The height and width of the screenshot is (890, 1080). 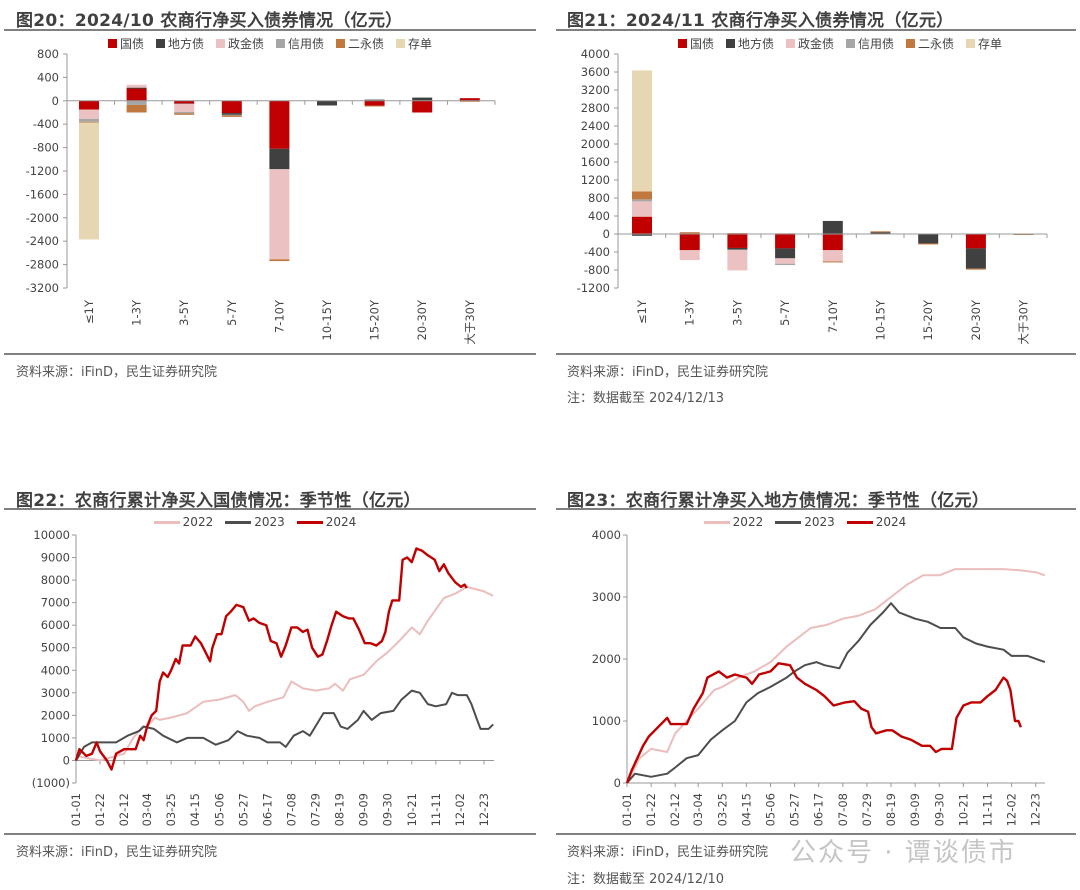 What do you see at coordinates (46, 124) in the screenshot?
I see `y-tick-label: -400` at bounding box center [46, 124].